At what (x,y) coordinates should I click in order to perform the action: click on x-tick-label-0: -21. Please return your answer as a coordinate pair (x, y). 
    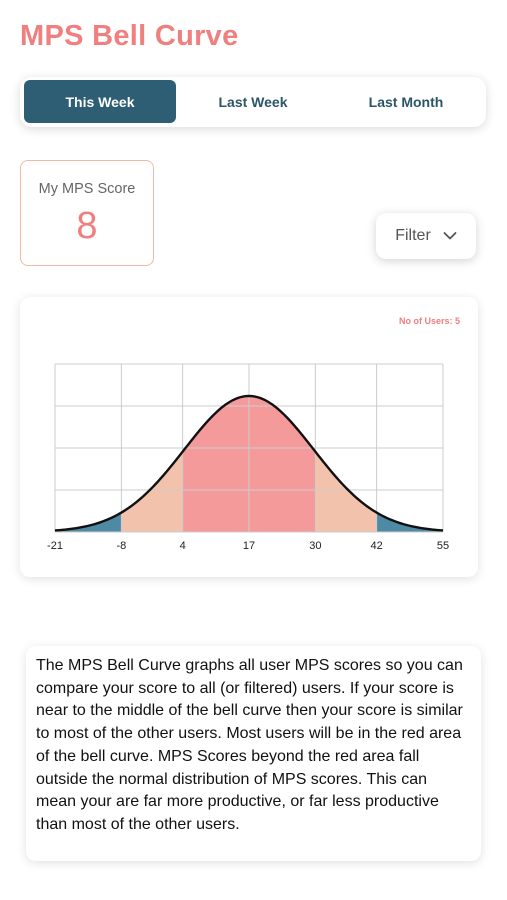
    Looking at the image, I should click on (55, 546).